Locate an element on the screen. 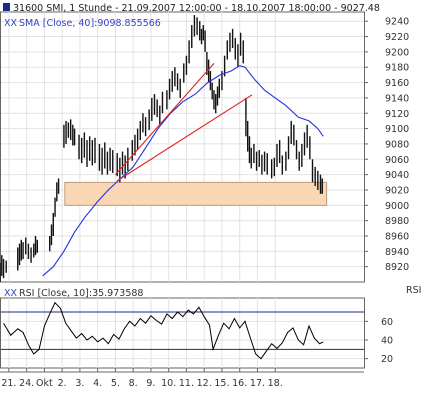 The width and height of the screenshot is (425, 404). x-tick-label: 8. is located at coordinates (133, 383).